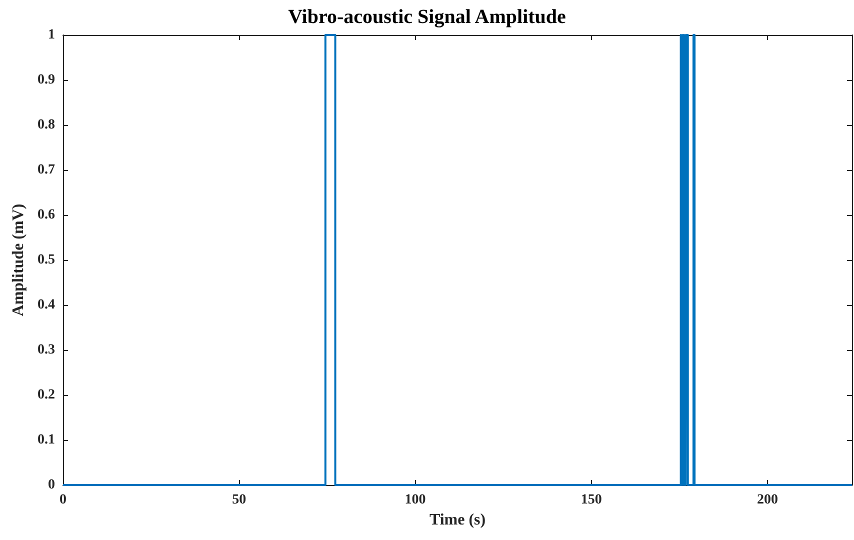 This screenshot has height=540, width=854. I want to click on y-tick-label: 0.7, so click(46, 170).